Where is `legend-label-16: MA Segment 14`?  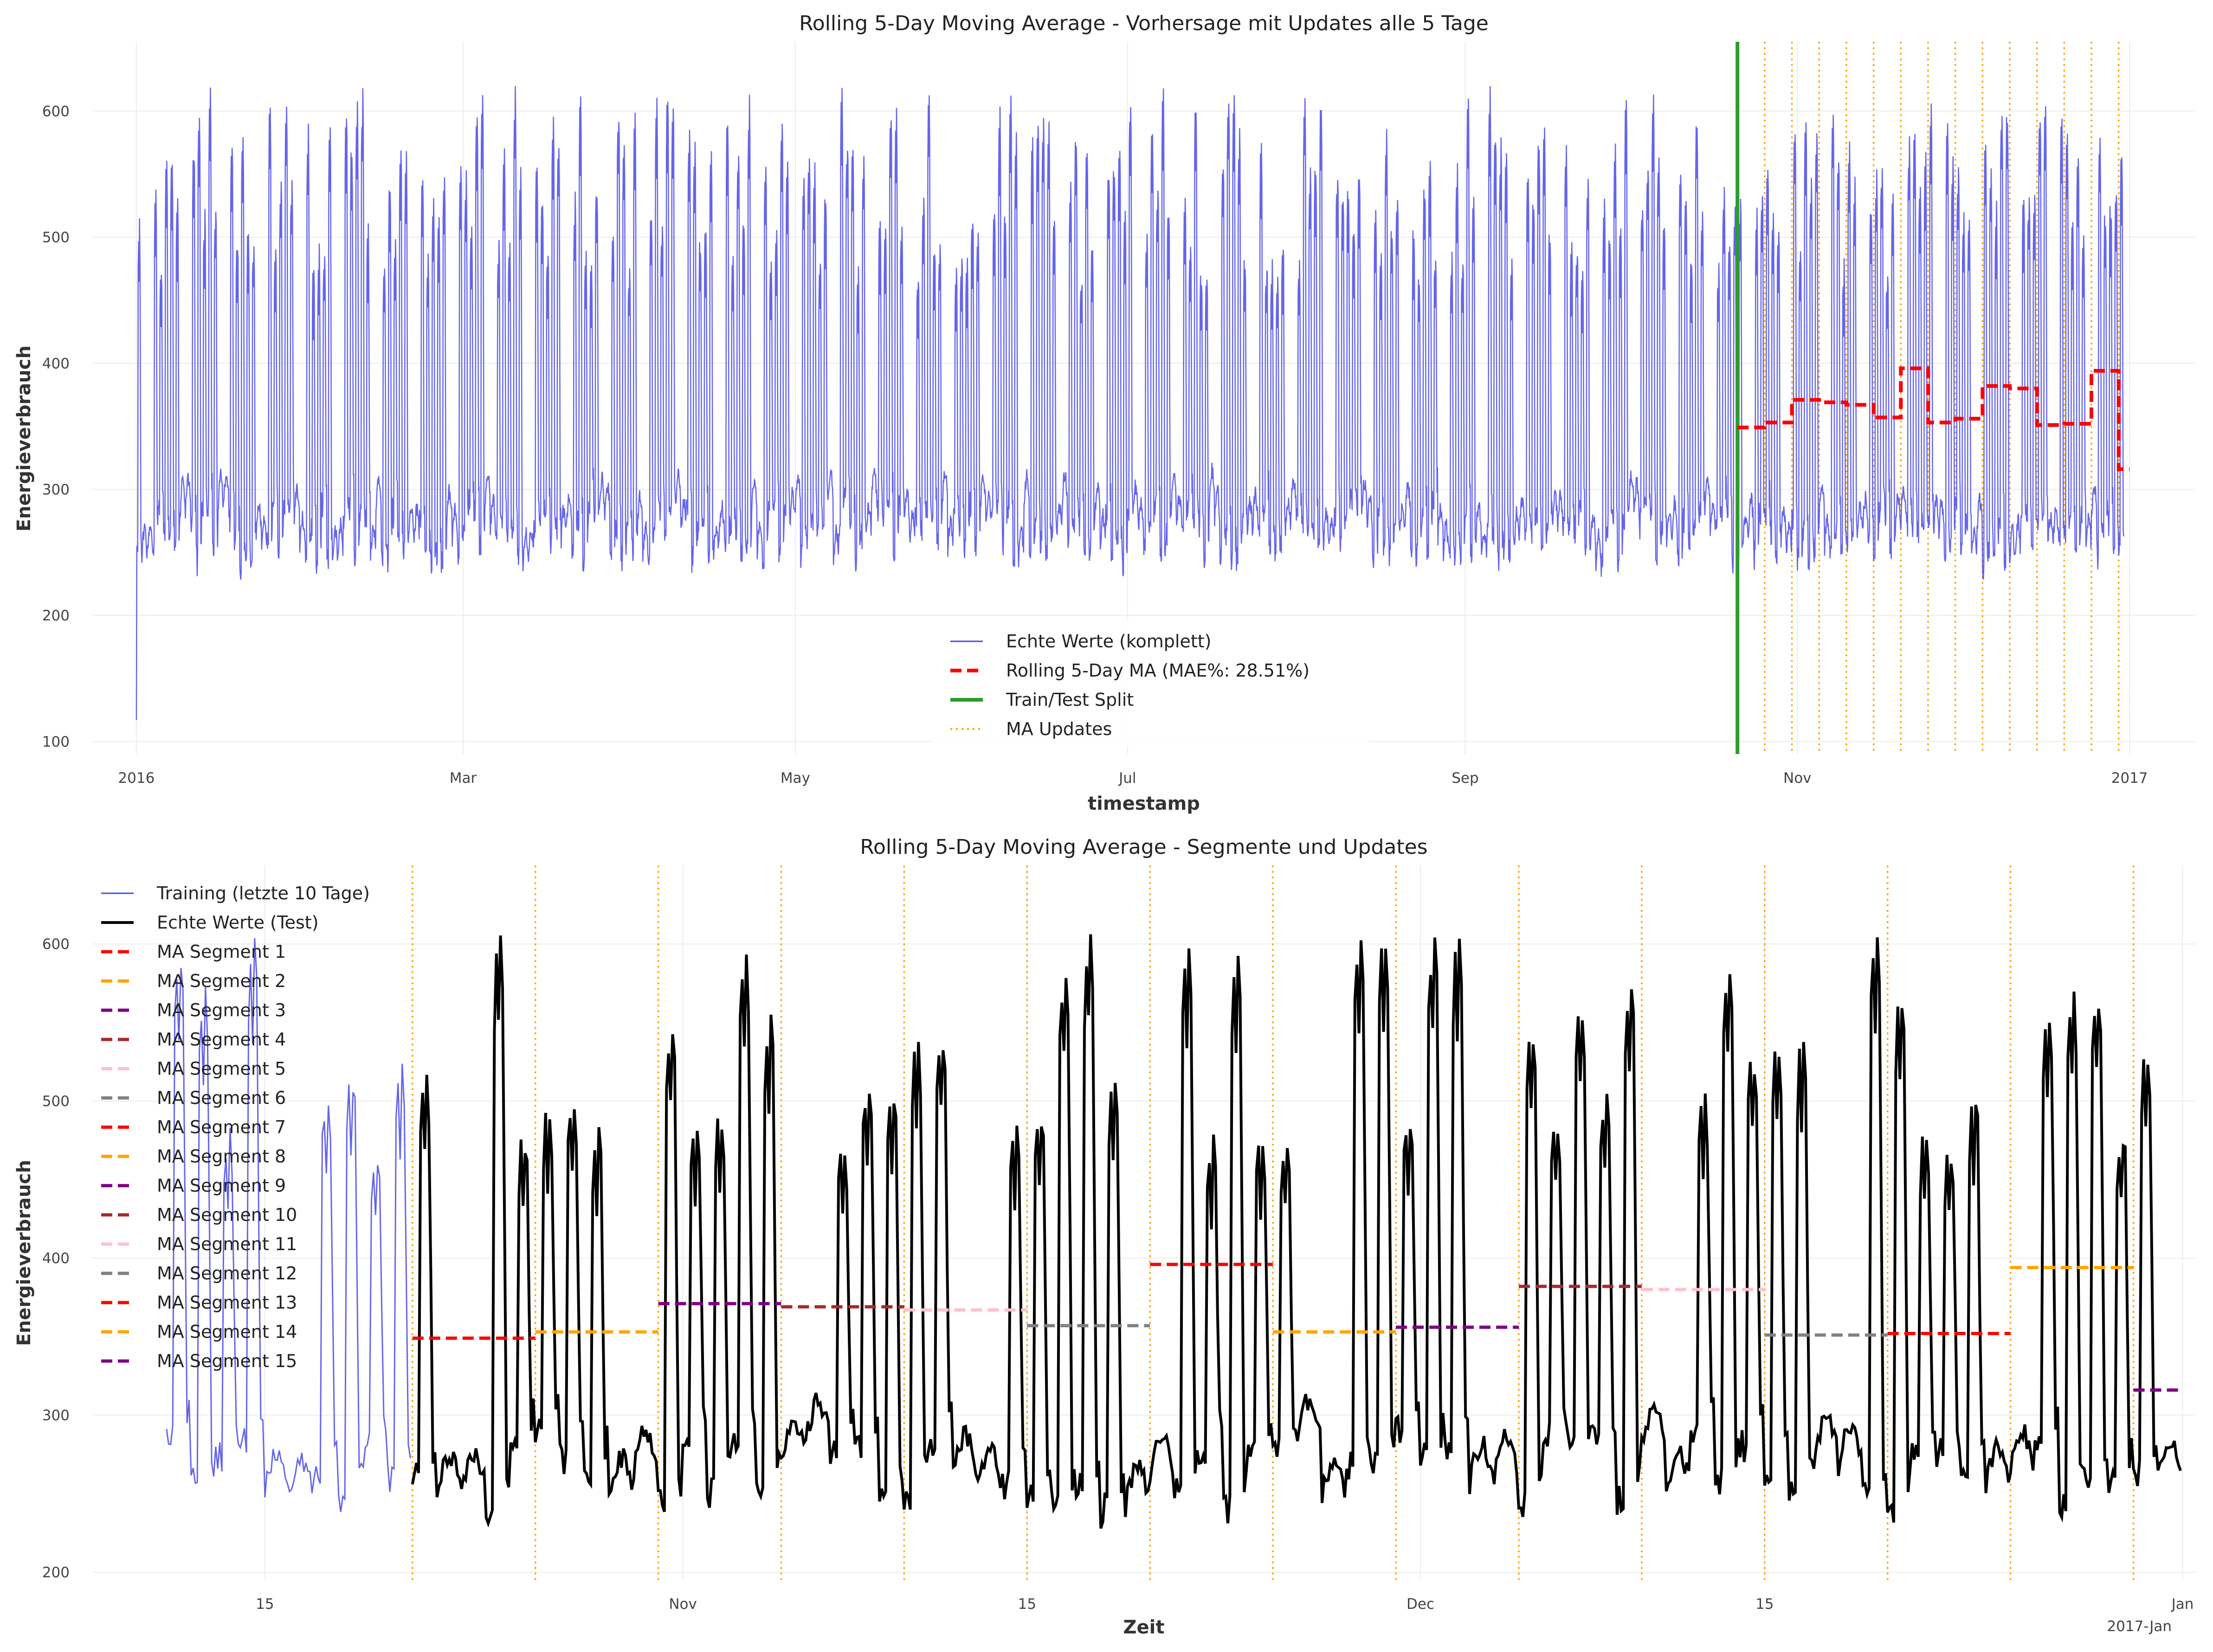
legend-label-16: MA Segment 14 is located at coordinates (227, 1332).